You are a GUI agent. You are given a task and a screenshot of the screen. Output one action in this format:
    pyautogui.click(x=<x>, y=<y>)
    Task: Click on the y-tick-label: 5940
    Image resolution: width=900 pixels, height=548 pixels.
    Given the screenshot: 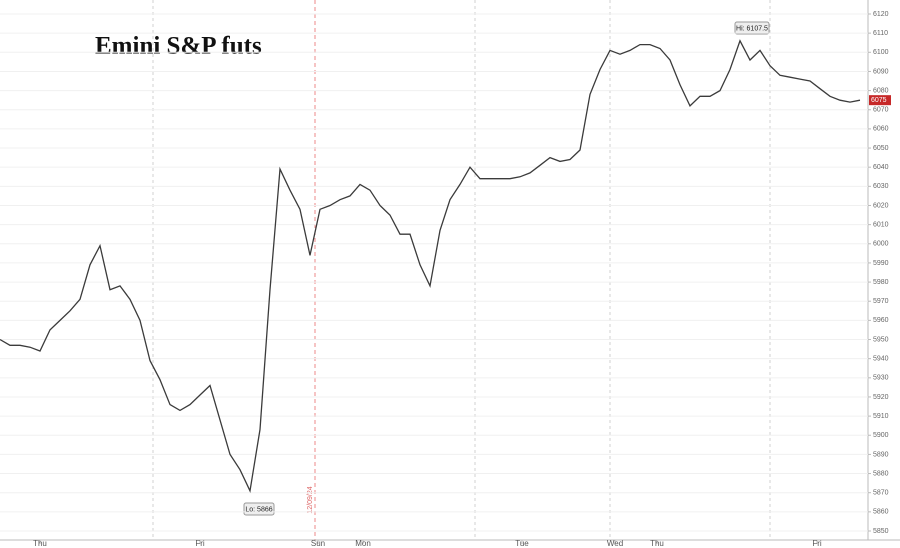 What is the action you would take?
    pyautogui.click(x=881, y=359)
    